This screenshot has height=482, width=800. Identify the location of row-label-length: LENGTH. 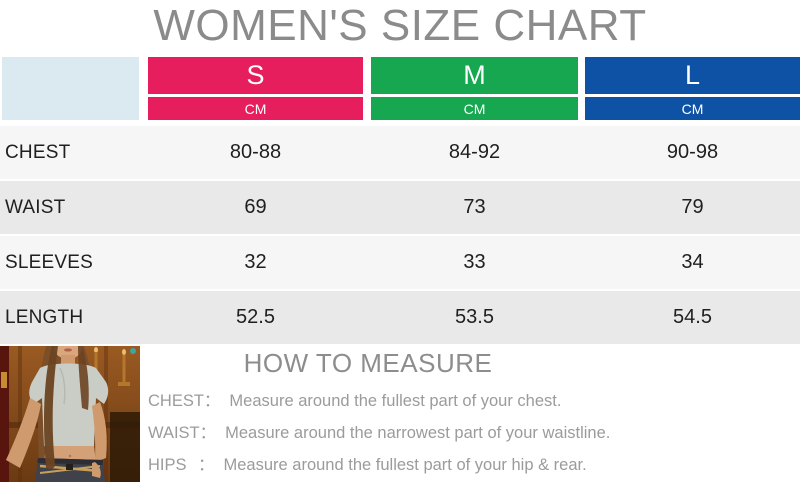
(44, 317).